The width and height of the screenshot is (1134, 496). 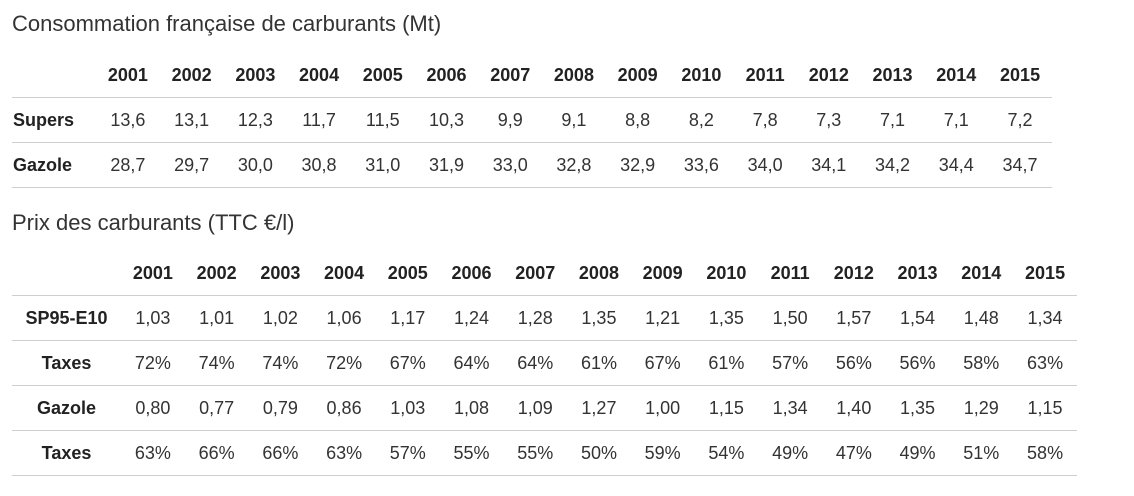 What do you see at coordinates (637, 120) in the screenshot?
I see `table-cell: 8,8` at bounding box center [637, 120].